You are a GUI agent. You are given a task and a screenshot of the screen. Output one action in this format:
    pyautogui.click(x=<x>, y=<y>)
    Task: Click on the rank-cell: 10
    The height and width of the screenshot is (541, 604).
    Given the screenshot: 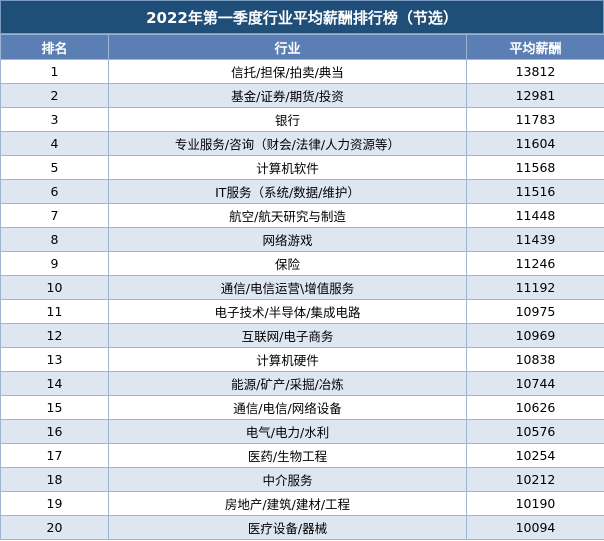 What is the action you would take?
    pyautogui.click(x=54, y=287)
    